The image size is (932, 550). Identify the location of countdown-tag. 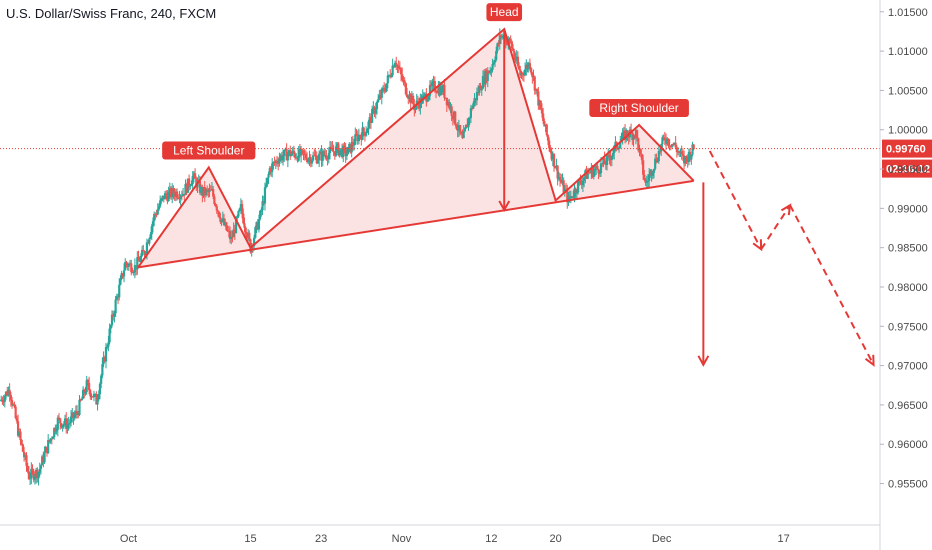
(907, 168).